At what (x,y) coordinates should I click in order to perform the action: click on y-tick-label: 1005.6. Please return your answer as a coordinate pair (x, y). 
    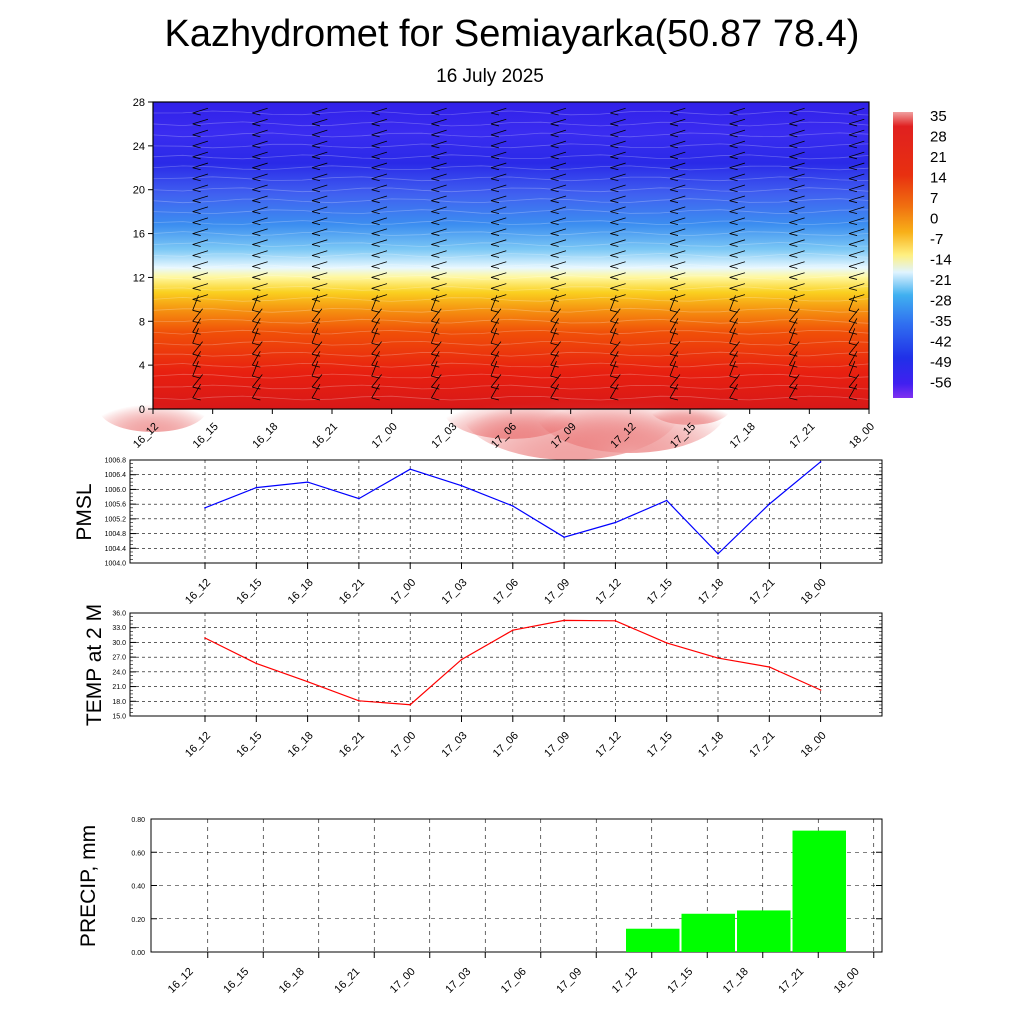
    Looking at the image, I should click on (116, 505).